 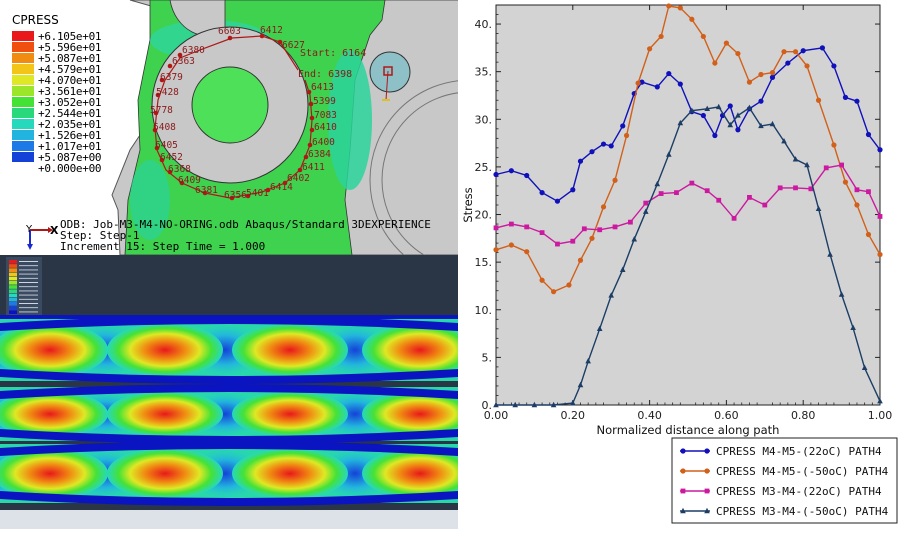 What do you see at coordinates (484, 119) in the screenshot?
I see `y-tick-label: 30.` at bounding box center [484, 119].